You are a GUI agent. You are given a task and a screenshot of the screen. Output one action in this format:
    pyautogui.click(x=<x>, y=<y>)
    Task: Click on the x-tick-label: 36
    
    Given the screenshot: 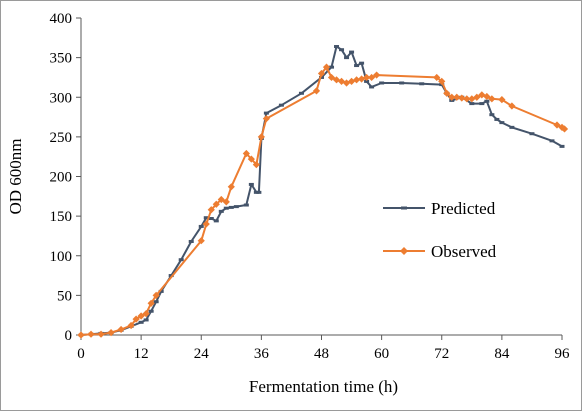 What is the action you would take?
    pyautogui.click(x=262, y=354)
    